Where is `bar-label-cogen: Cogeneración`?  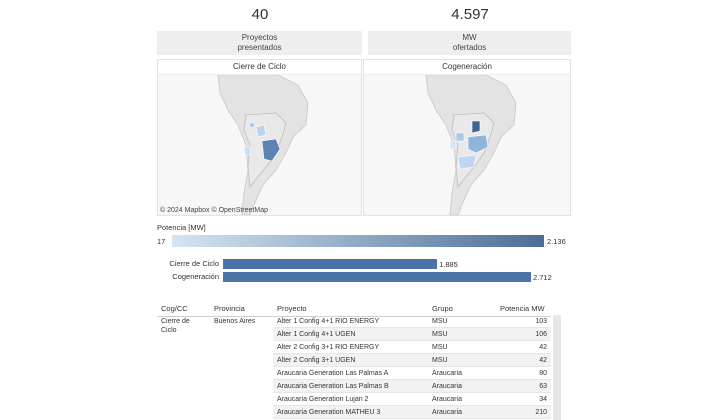 bar-label-cogen: Cogeneración is located at coordinates (195, 276).